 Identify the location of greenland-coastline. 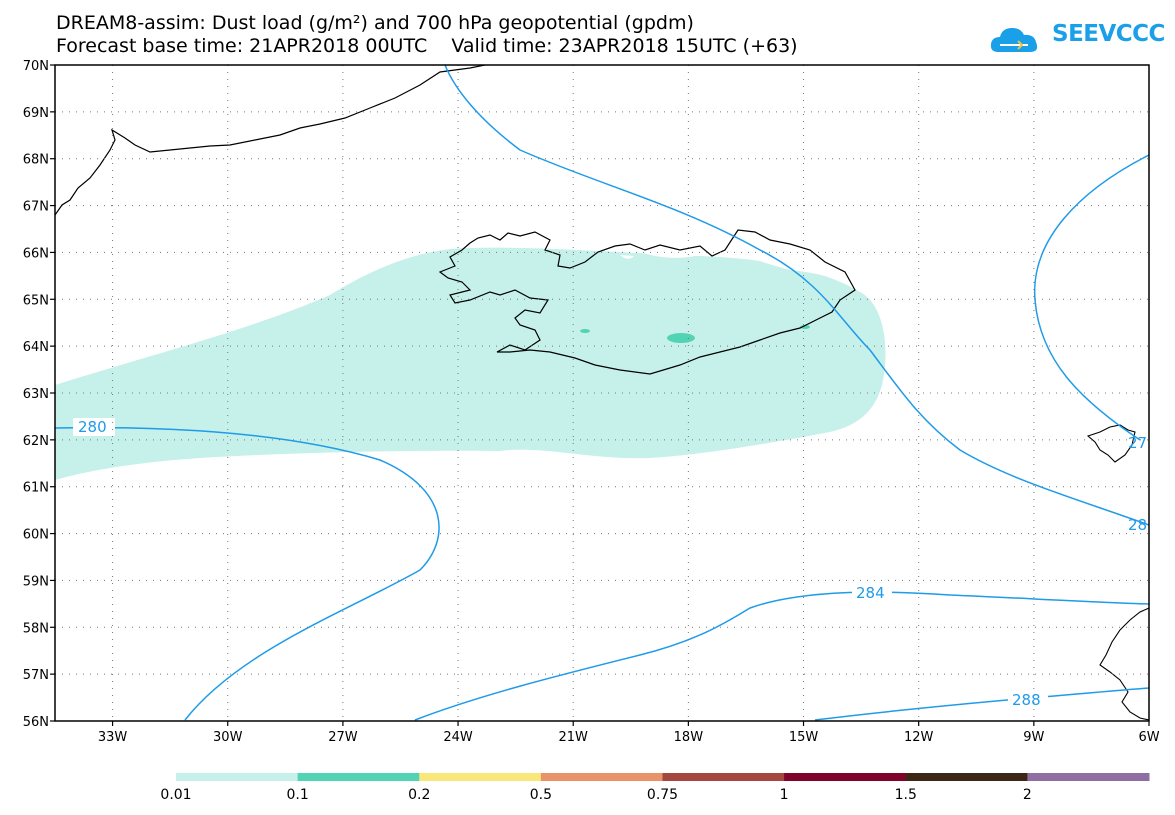
(272, 140).